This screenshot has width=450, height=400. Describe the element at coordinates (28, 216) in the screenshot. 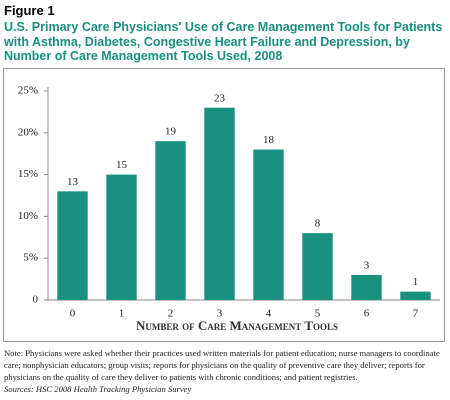

I see `y-tick-label: 10%` at that location.